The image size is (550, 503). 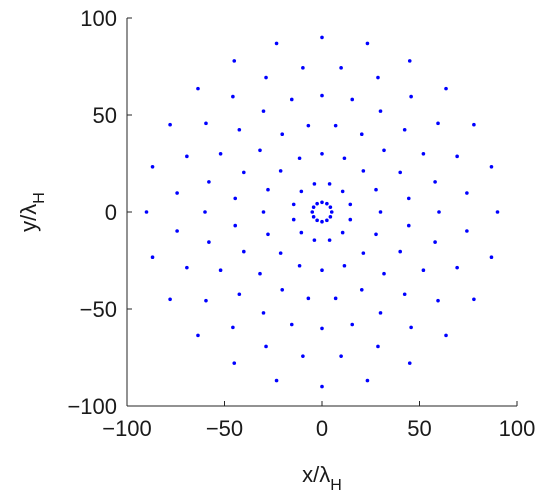 I want to click on x-tick-label: 0, so click(x=322, y=428).